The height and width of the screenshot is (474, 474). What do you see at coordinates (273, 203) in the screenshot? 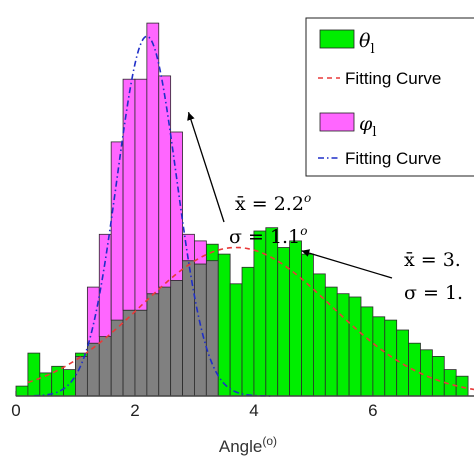
I see `phi-mean-text: x̄ = 2.2o` at bounding box center [273, 203].